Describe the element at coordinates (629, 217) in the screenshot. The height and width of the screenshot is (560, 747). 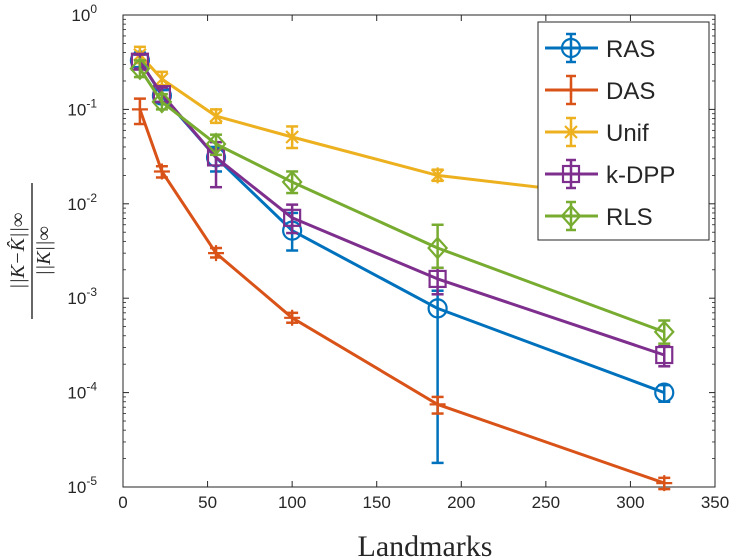
I see `legend-label: RLS` at that location.